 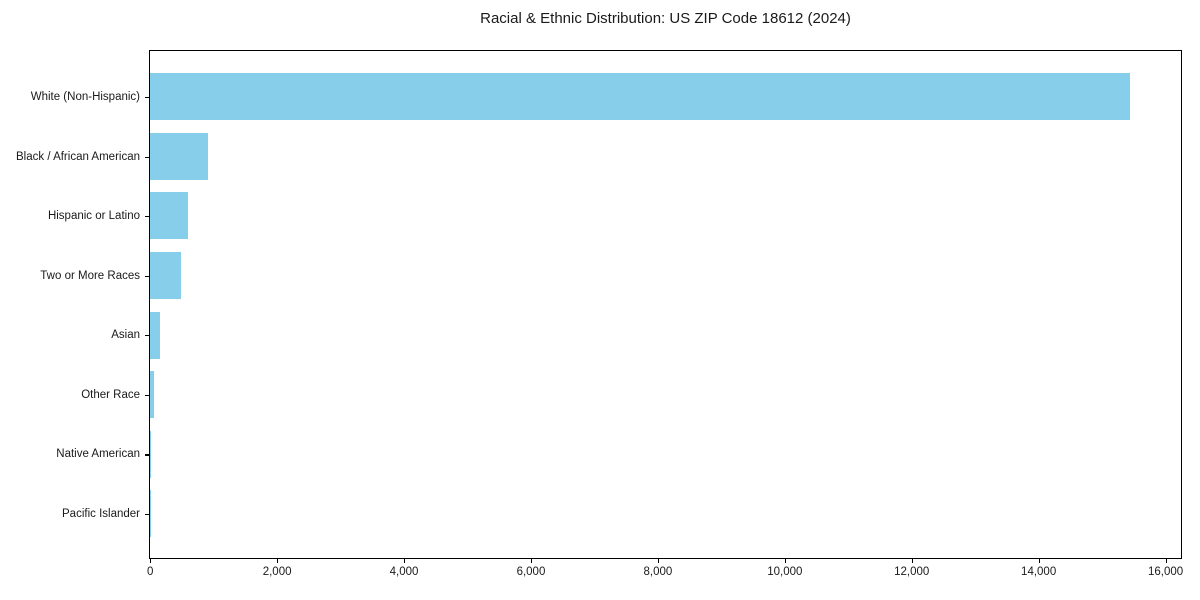 I want to click on x-tick-label: 6,000, so click(x=531, y=572).